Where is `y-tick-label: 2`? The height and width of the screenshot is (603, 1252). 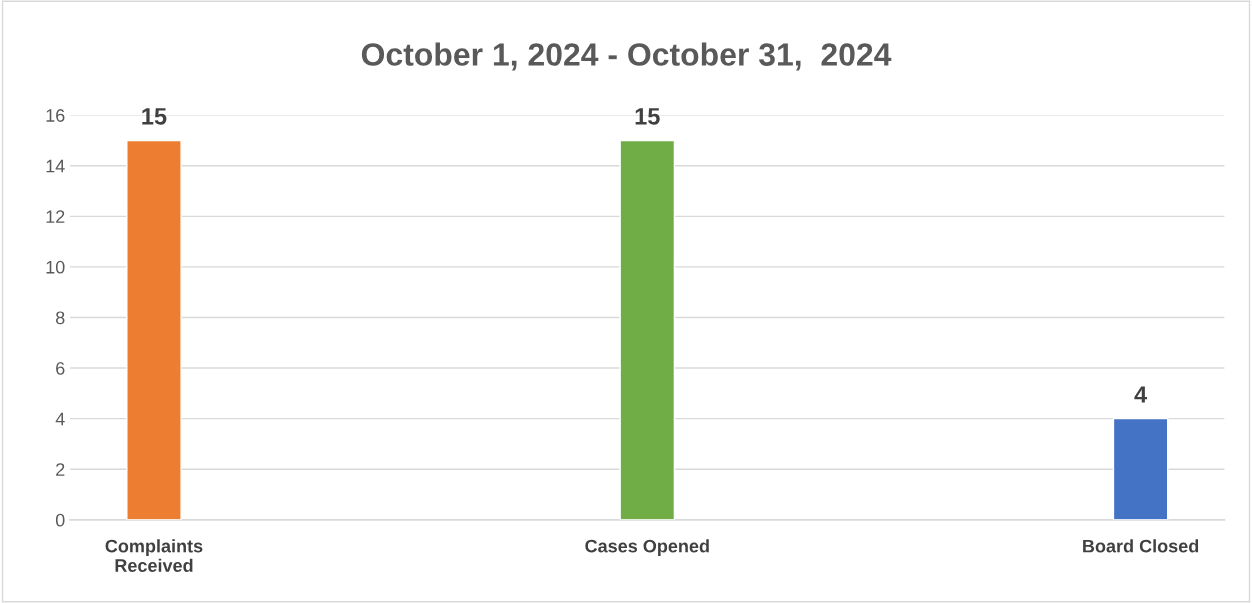
y-tick-label: 2 is located at coordinates (60, 469).